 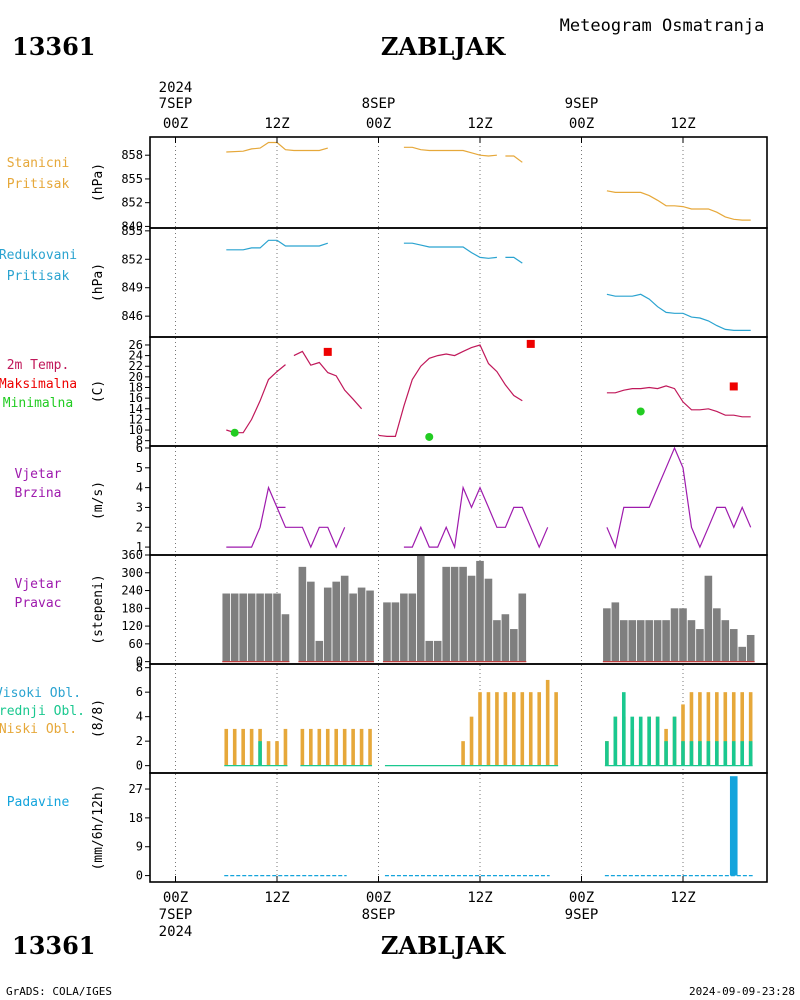 What do you see at coordinates (132, 231) in the screenshot?
I see `y-tick-label: 855` at bounding box center [132, 231].